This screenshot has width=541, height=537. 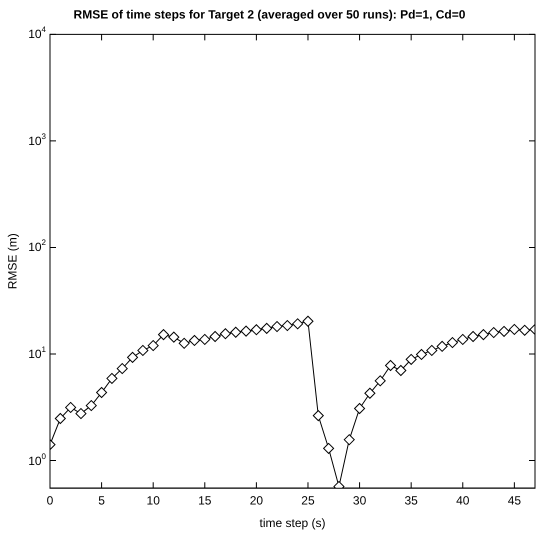 What do you see at coordinates (37, 33) in the screenshot?
I see `y-tick-label: 10$^{4}$` at bounding box center [37, 33].